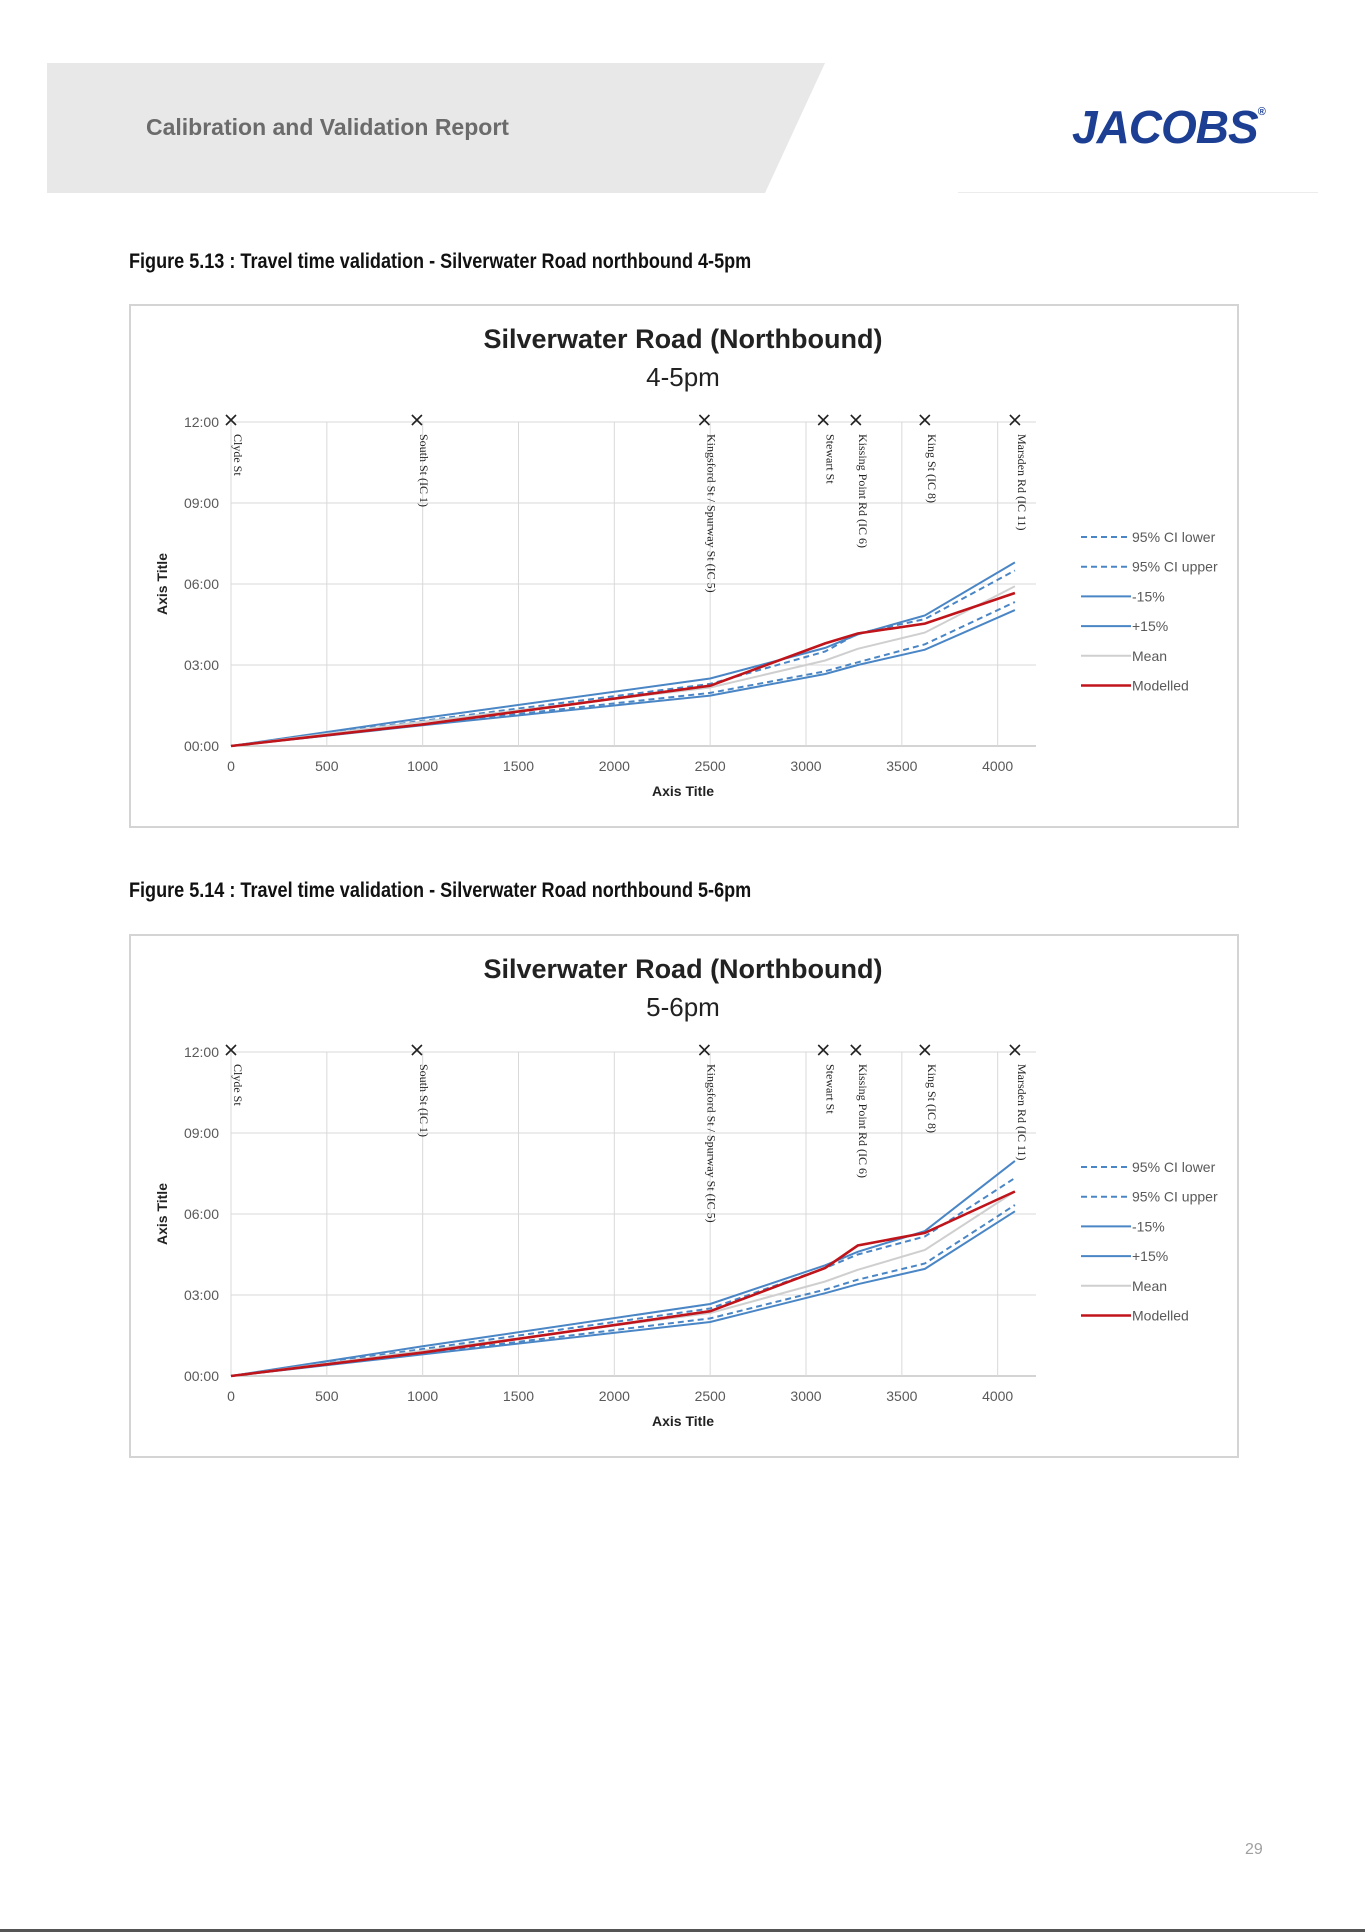  I want to click on header-band, so click(436, 128).